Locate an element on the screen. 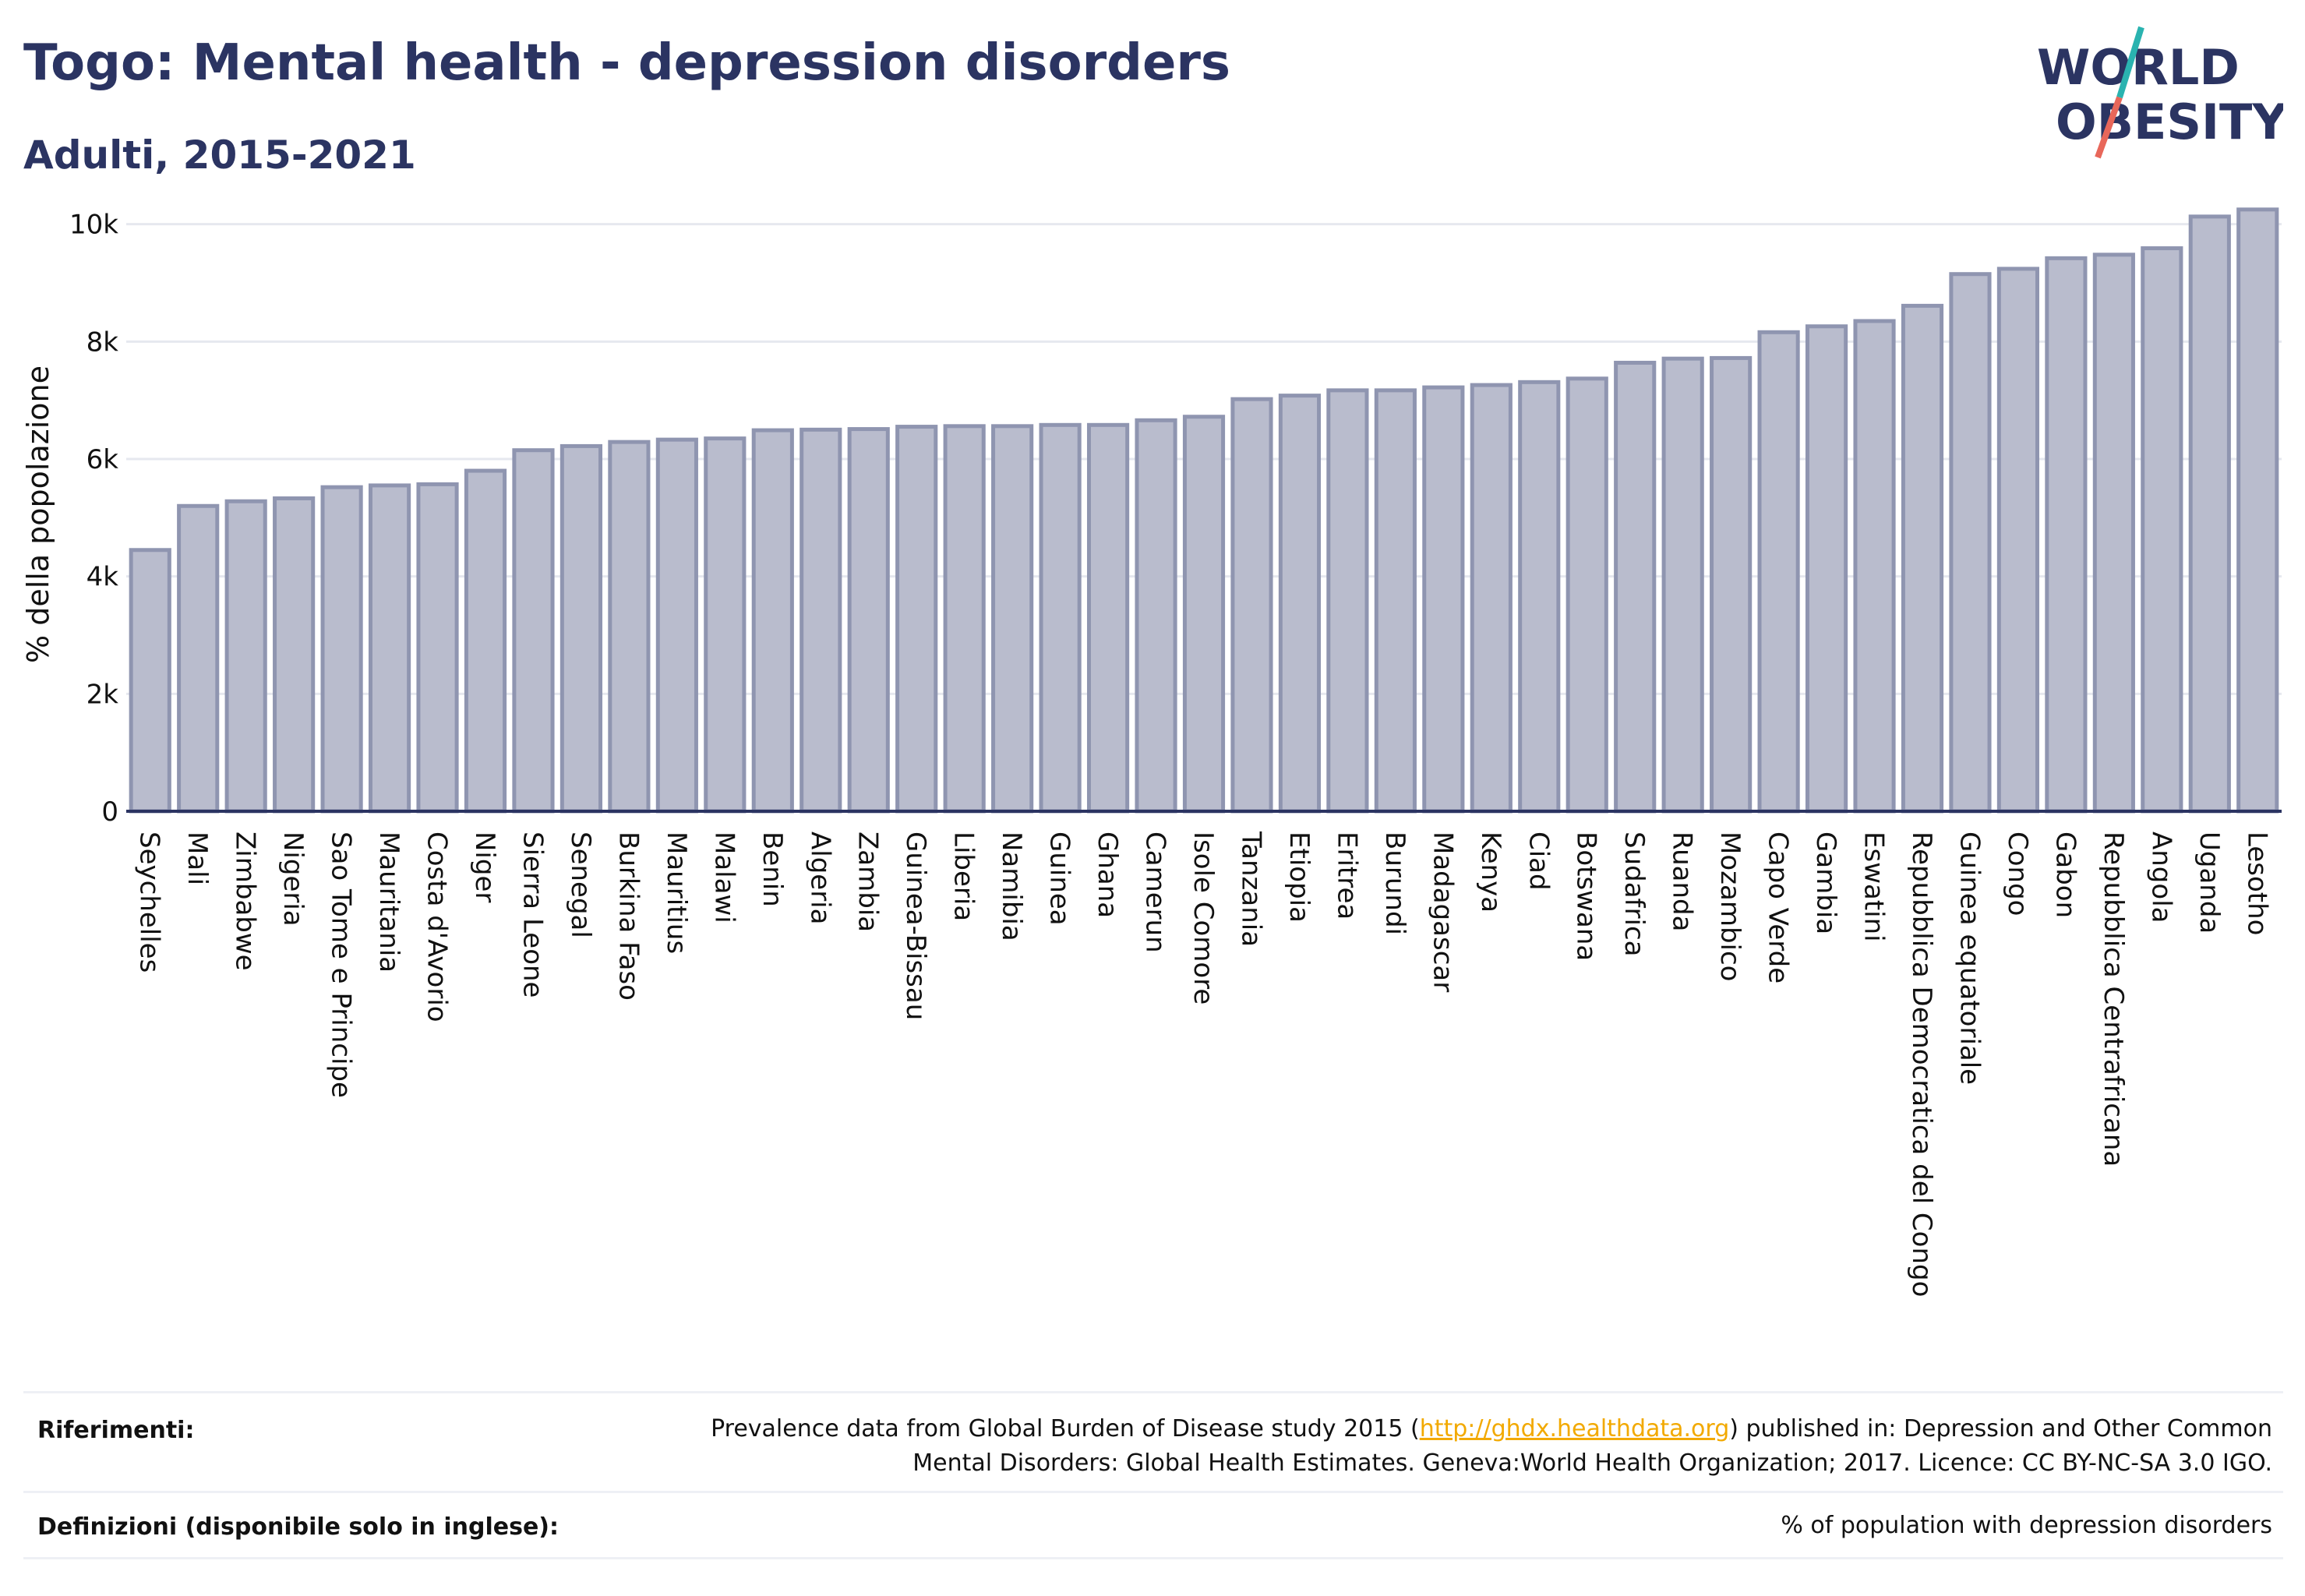  y-axis-label: % della popolazione is located at coordinates (38, 514).